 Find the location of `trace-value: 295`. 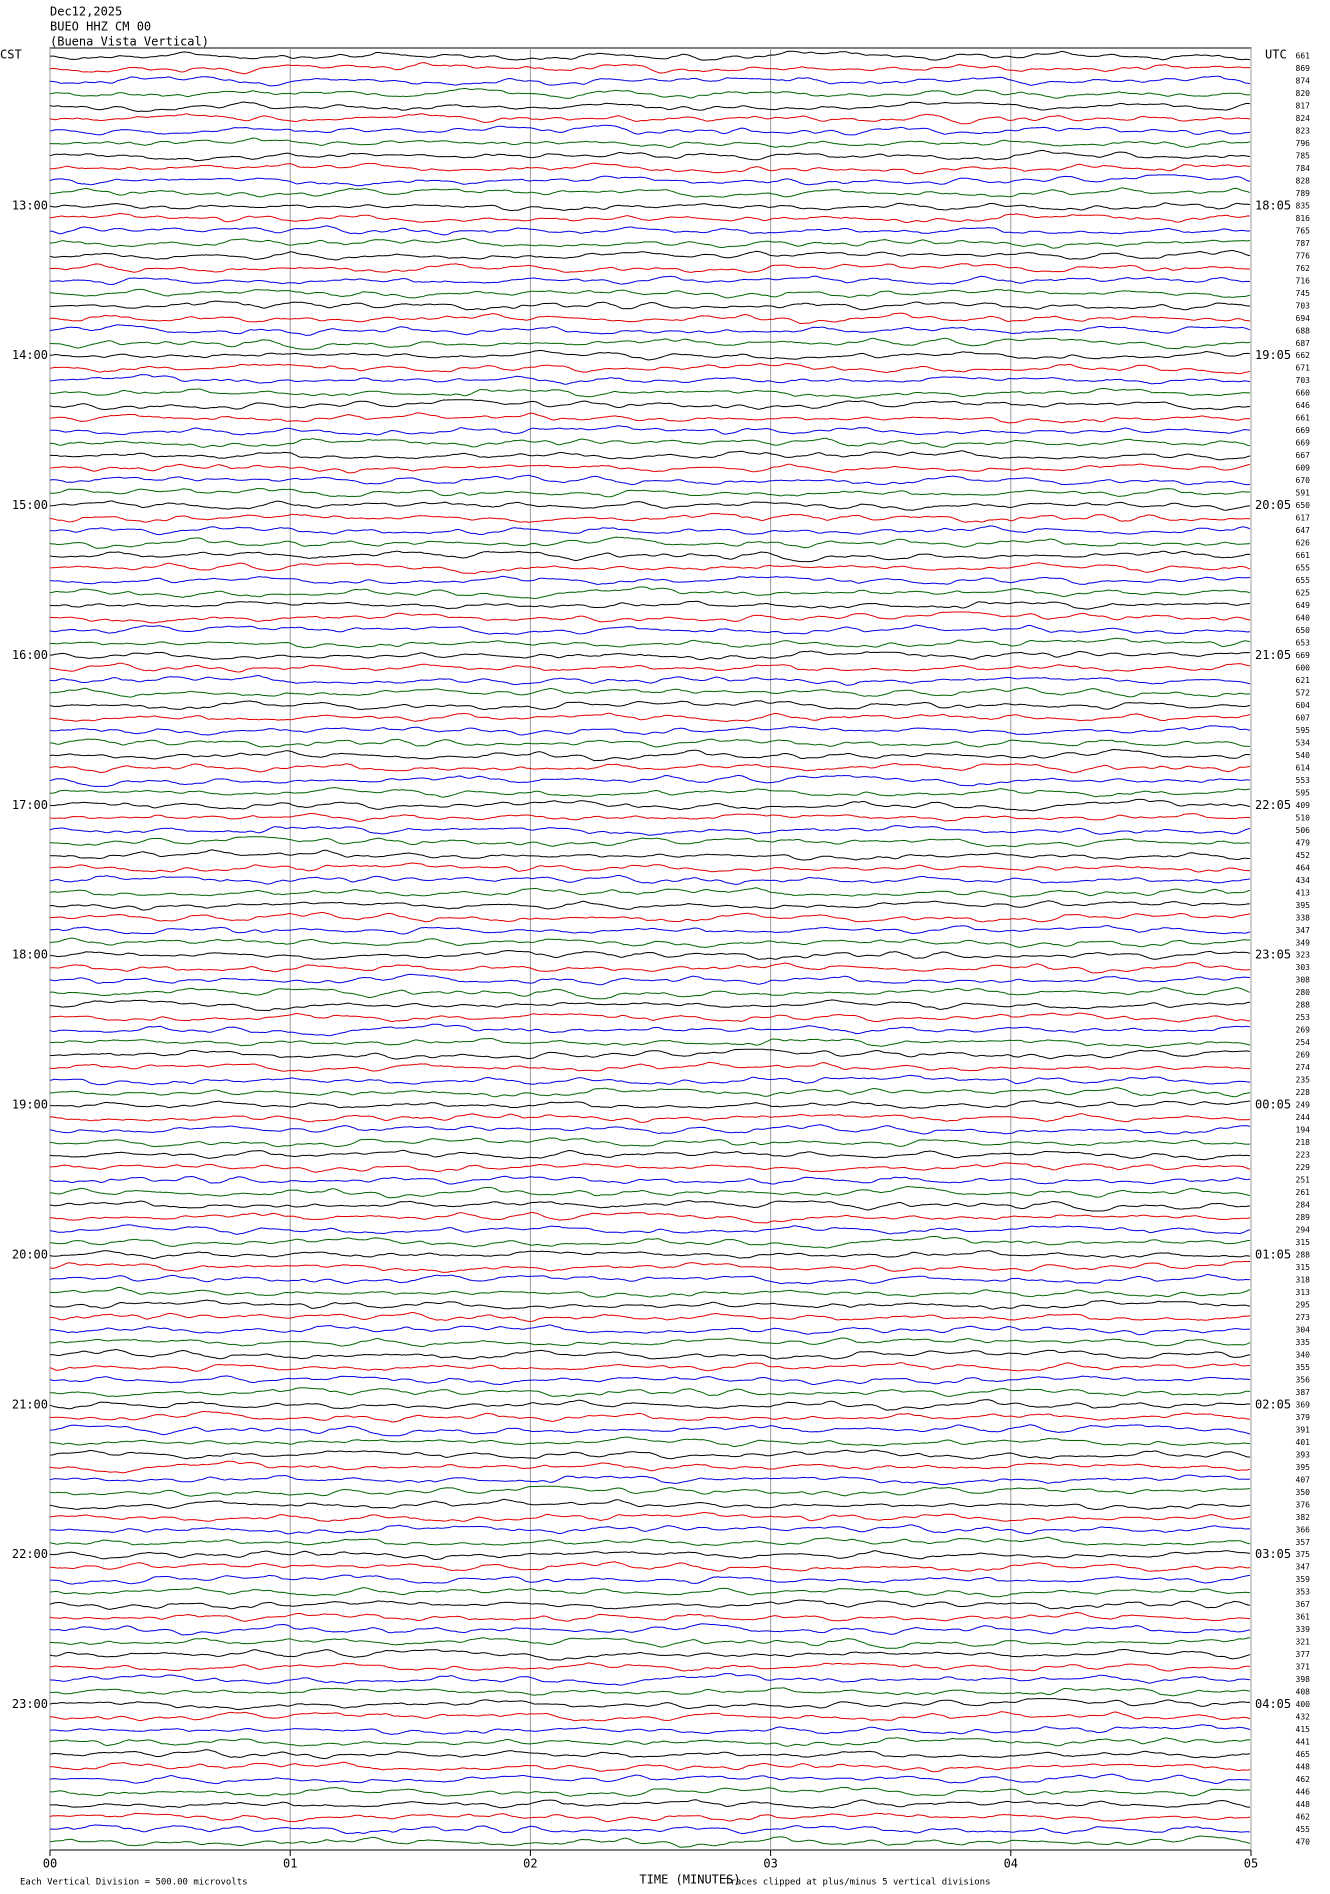

trace-value: 295 is located at coordinates (1303, 1304).